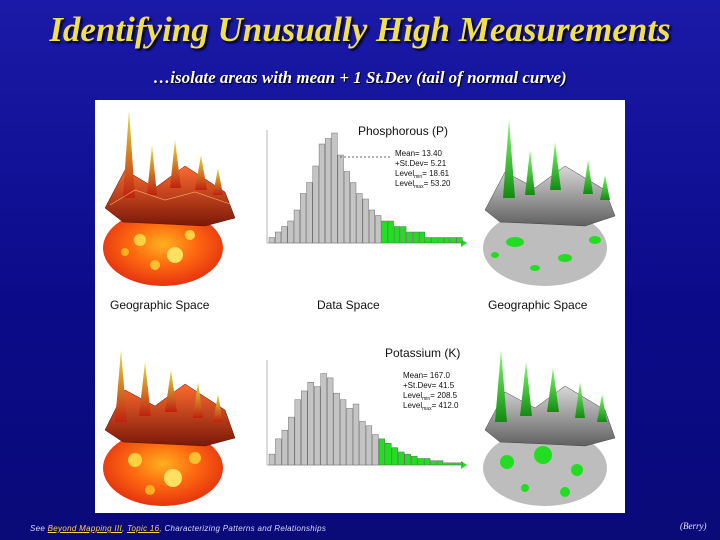 Image resolution: width=720 pixels, height=540 pixels. What do you see at coordinates (693, 526) in the screenshot?
I see `author-credit: (Berry)` at bounding box center [693, 526].